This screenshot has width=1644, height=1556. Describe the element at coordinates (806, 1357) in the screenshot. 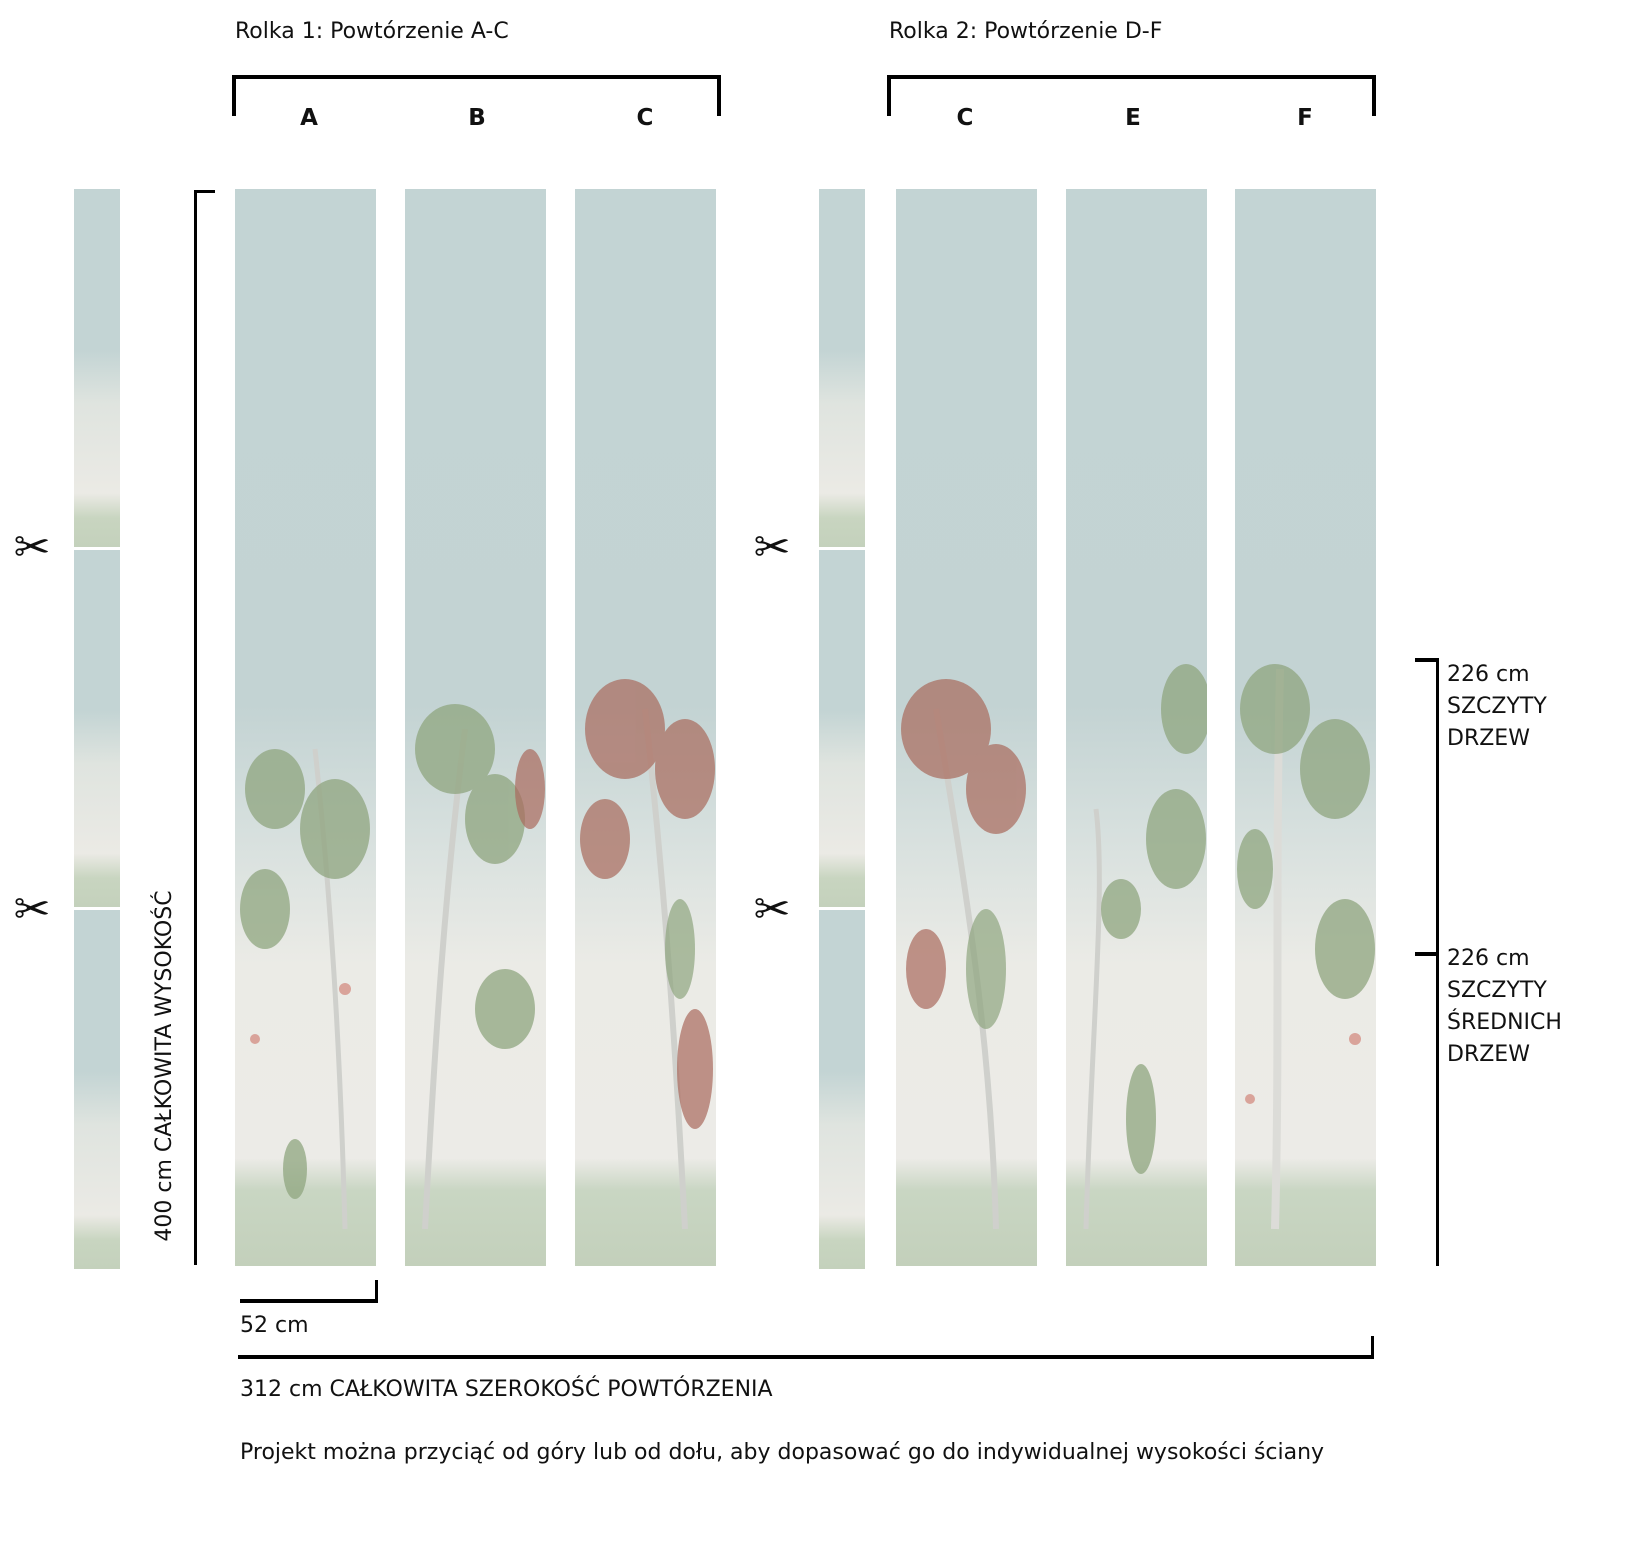

I see `total-width-bracket` at that location.